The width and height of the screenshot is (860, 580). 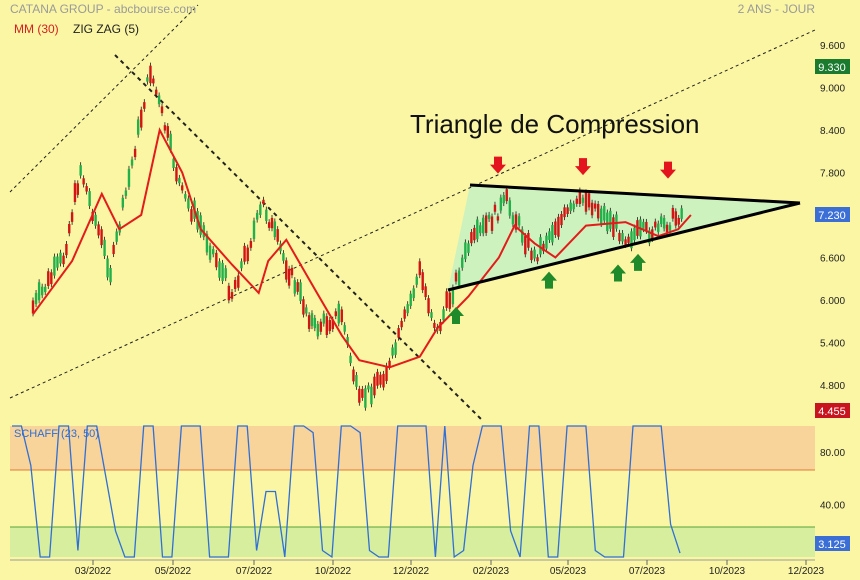 What do you see at coordinates (624, 246) in the screenshot?
I see `triangle-lower-line` at bounding box center [624, 246].